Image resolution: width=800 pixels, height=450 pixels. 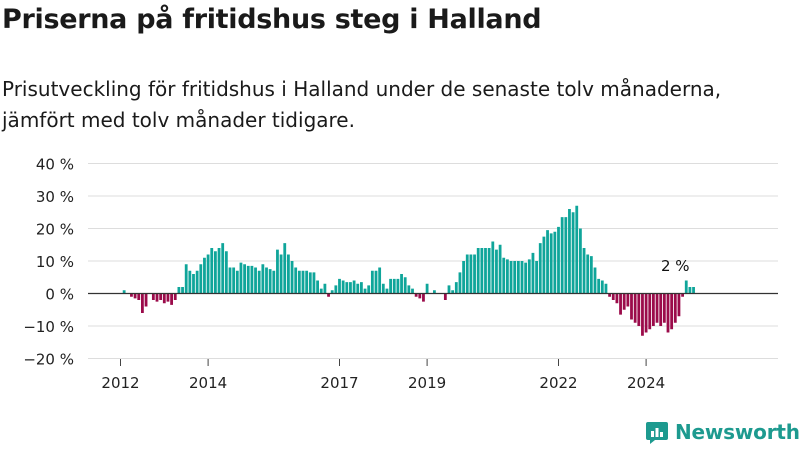 I want to click on x-tick-label: 2017, so click(x=339, y=383).